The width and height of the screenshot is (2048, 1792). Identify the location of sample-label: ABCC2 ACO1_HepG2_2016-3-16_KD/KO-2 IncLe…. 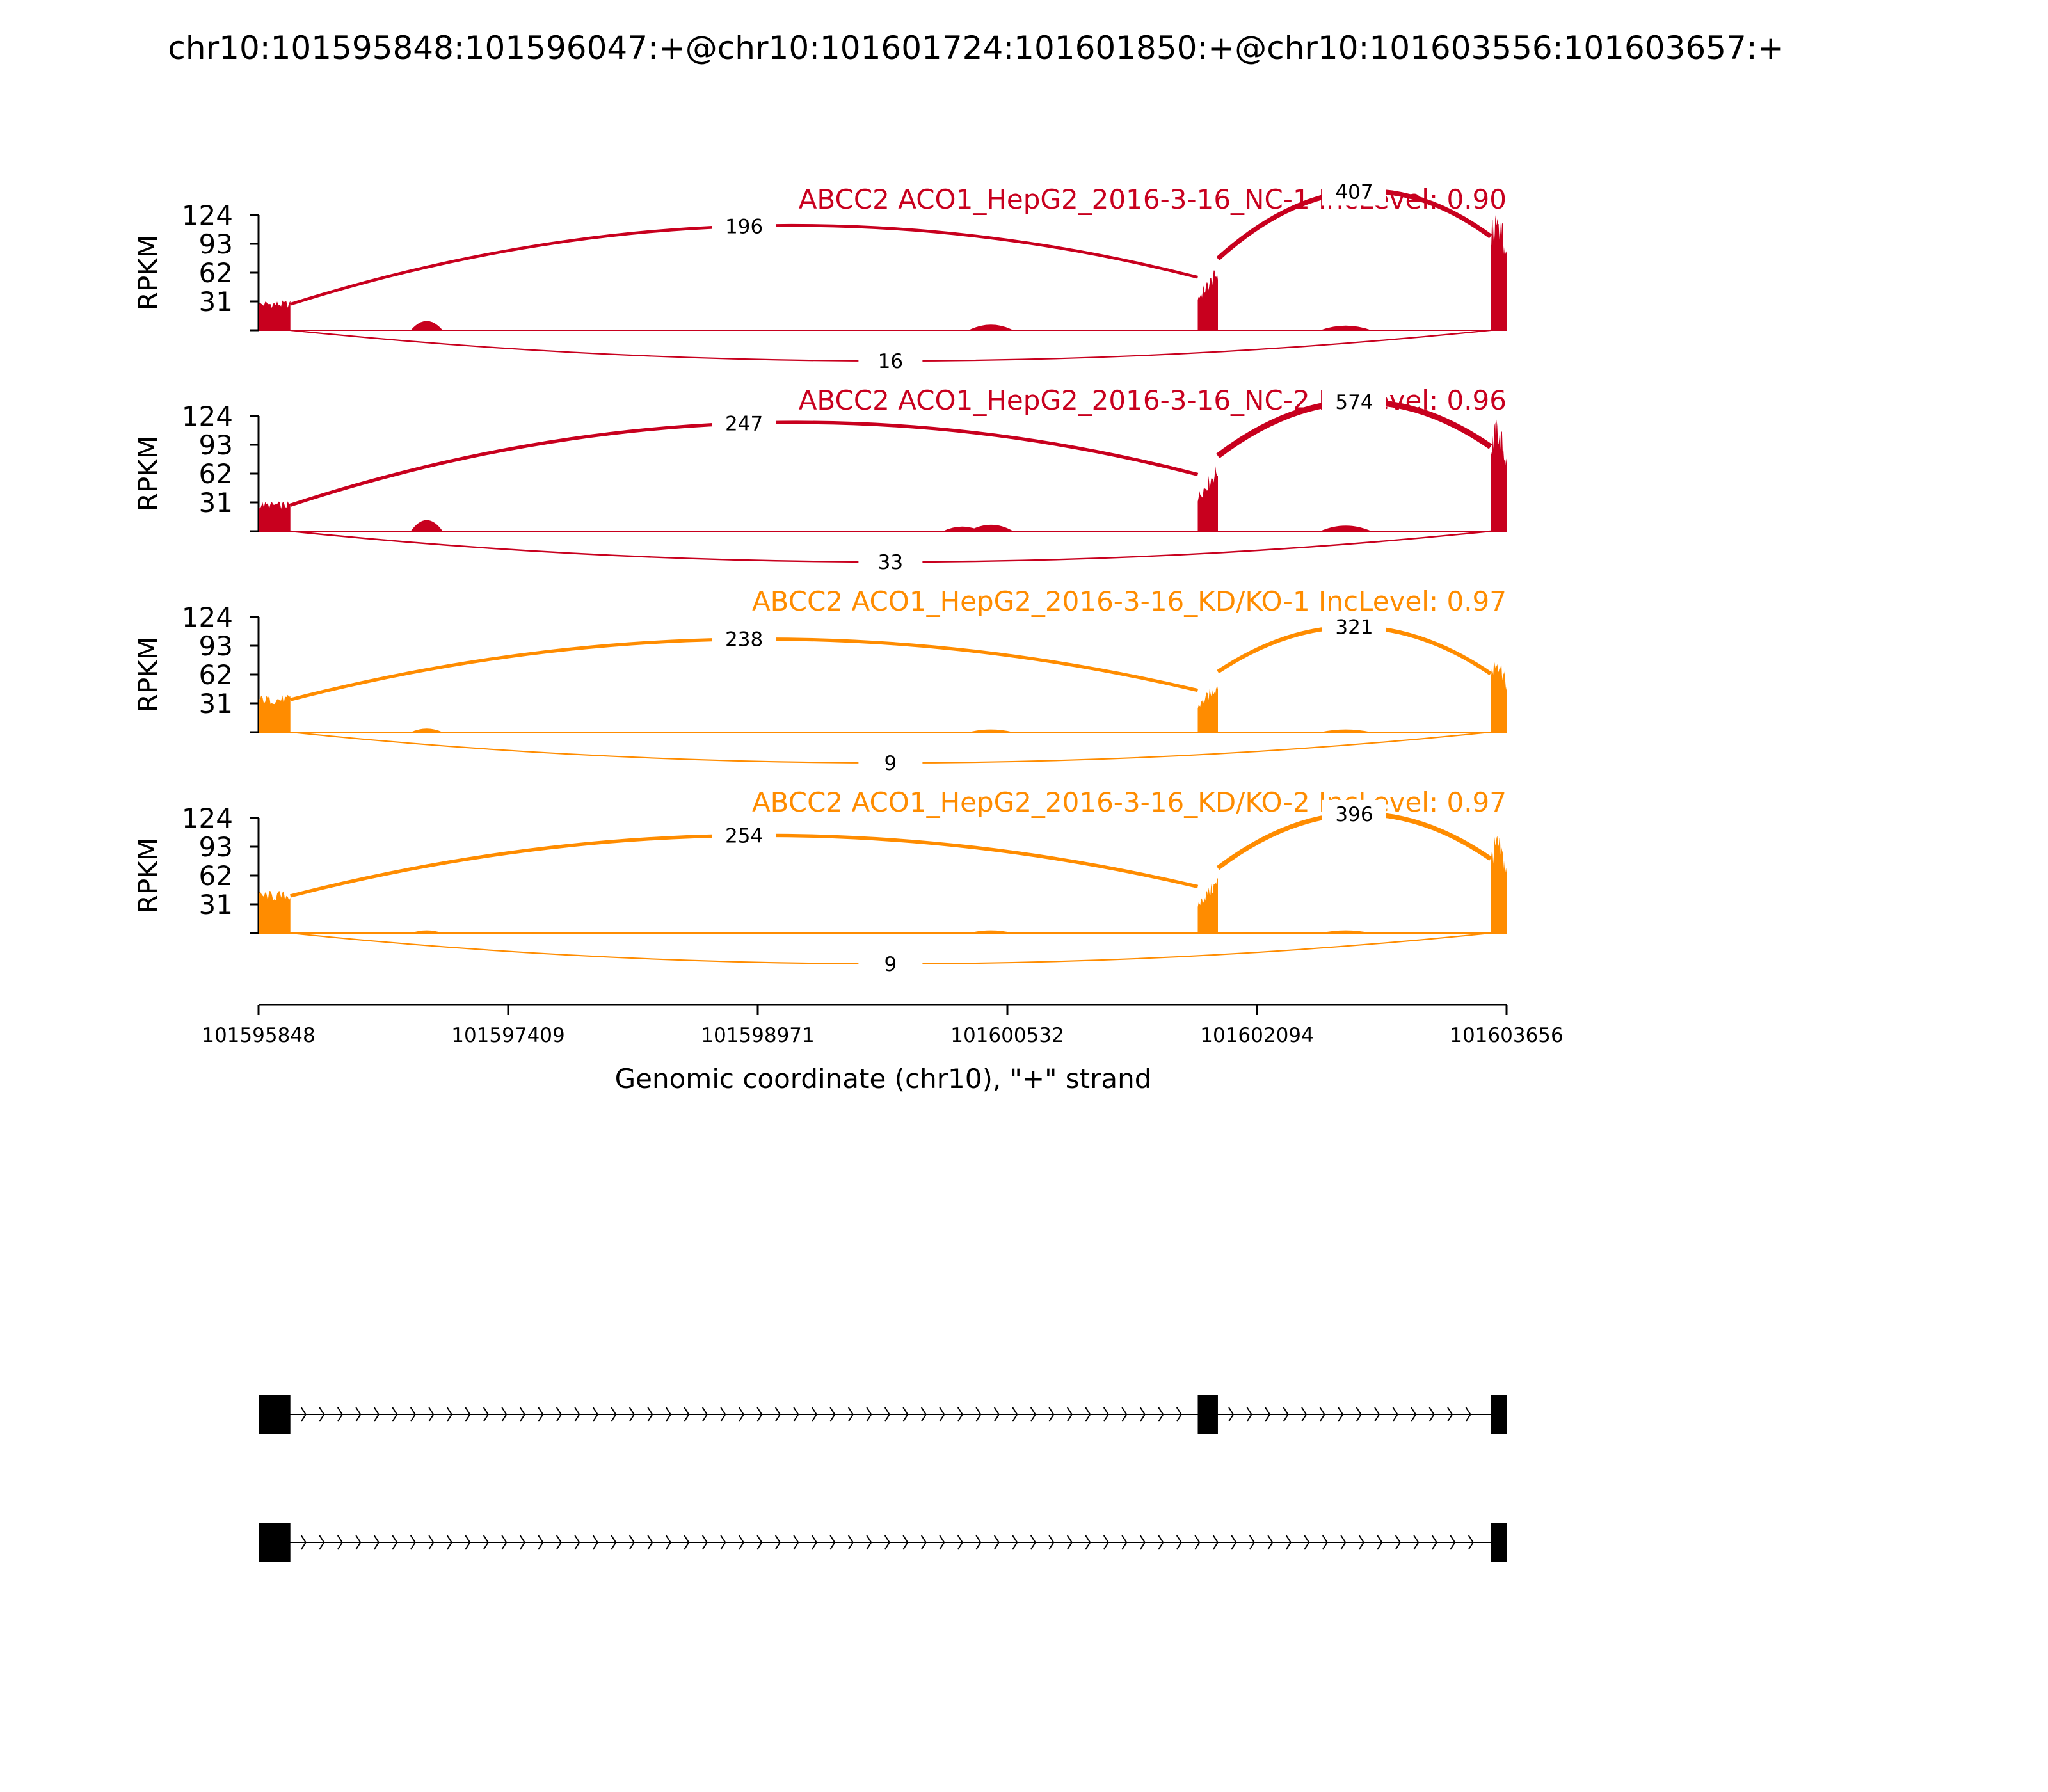
(1129, 802).